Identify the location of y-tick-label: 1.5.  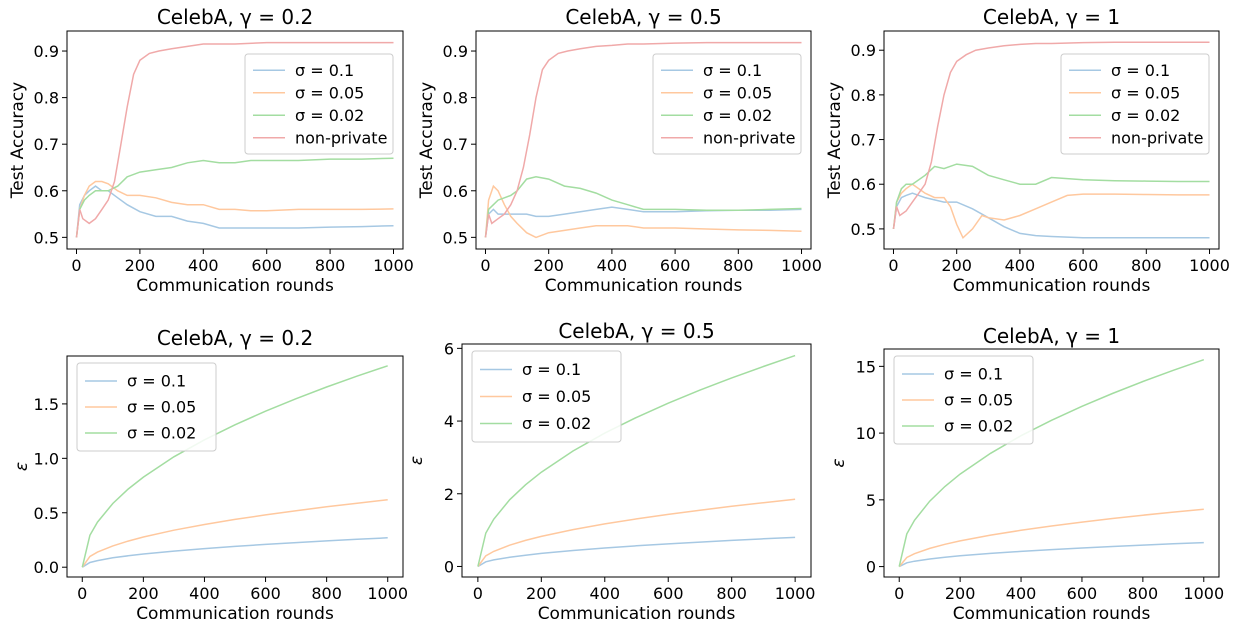
(46, 404).